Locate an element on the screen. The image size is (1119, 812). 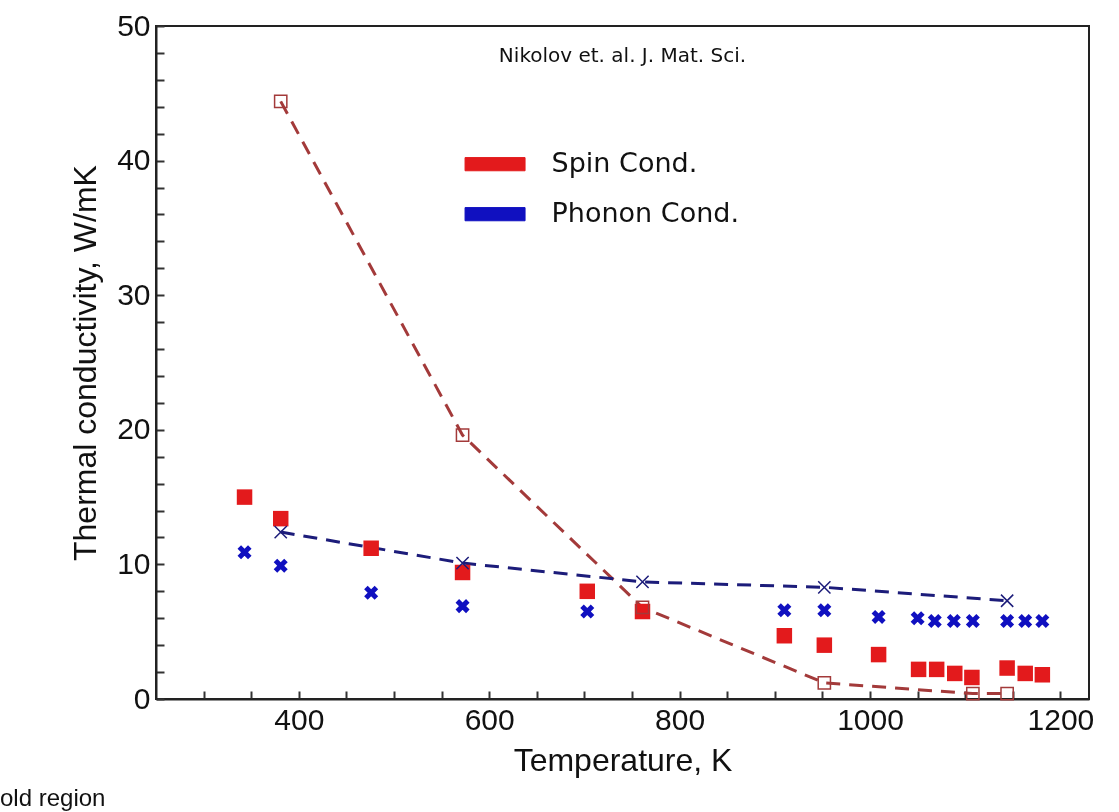
legend-label: Spin Cond. is located at coordinates (624, 163).